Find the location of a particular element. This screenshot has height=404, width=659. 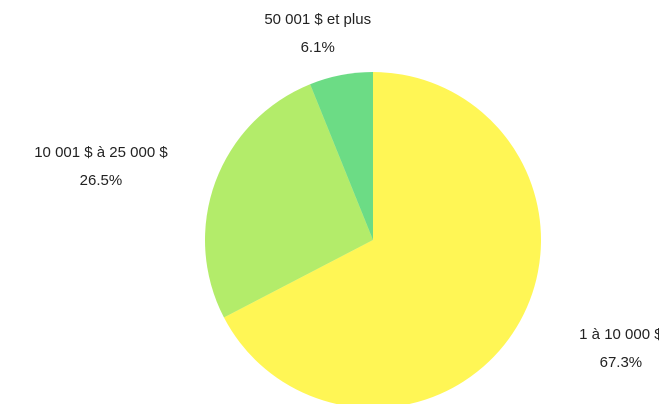

slice-value-label: 6.1% is located at coordinates (318, 47).